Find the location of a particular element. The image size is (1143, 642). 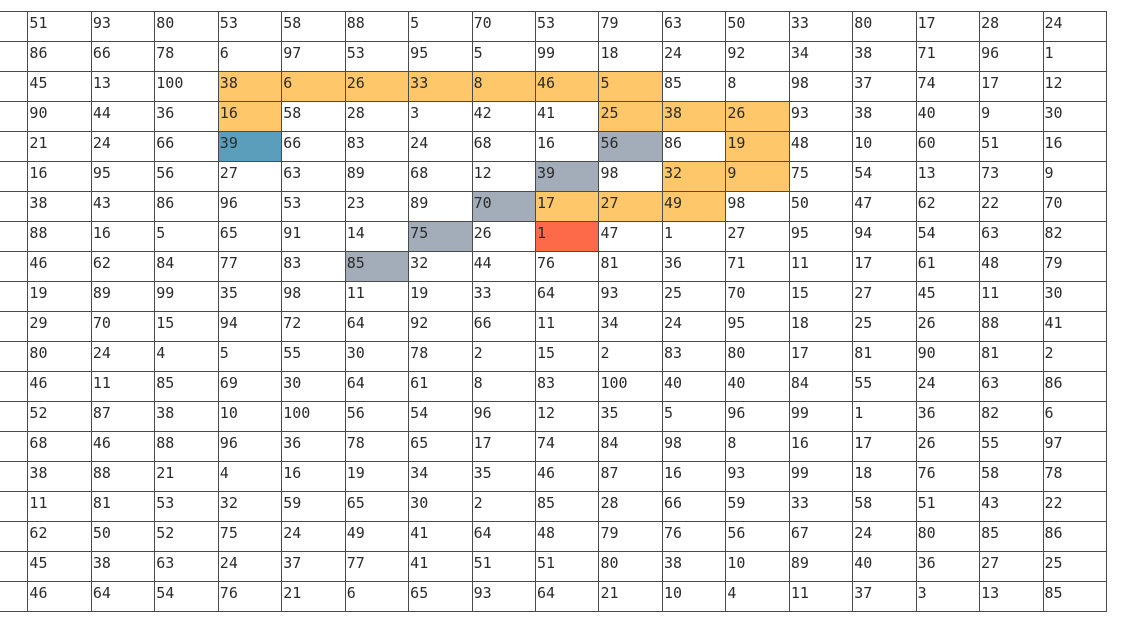

grid-cell: 22 is located at coordinates (1011, 206).